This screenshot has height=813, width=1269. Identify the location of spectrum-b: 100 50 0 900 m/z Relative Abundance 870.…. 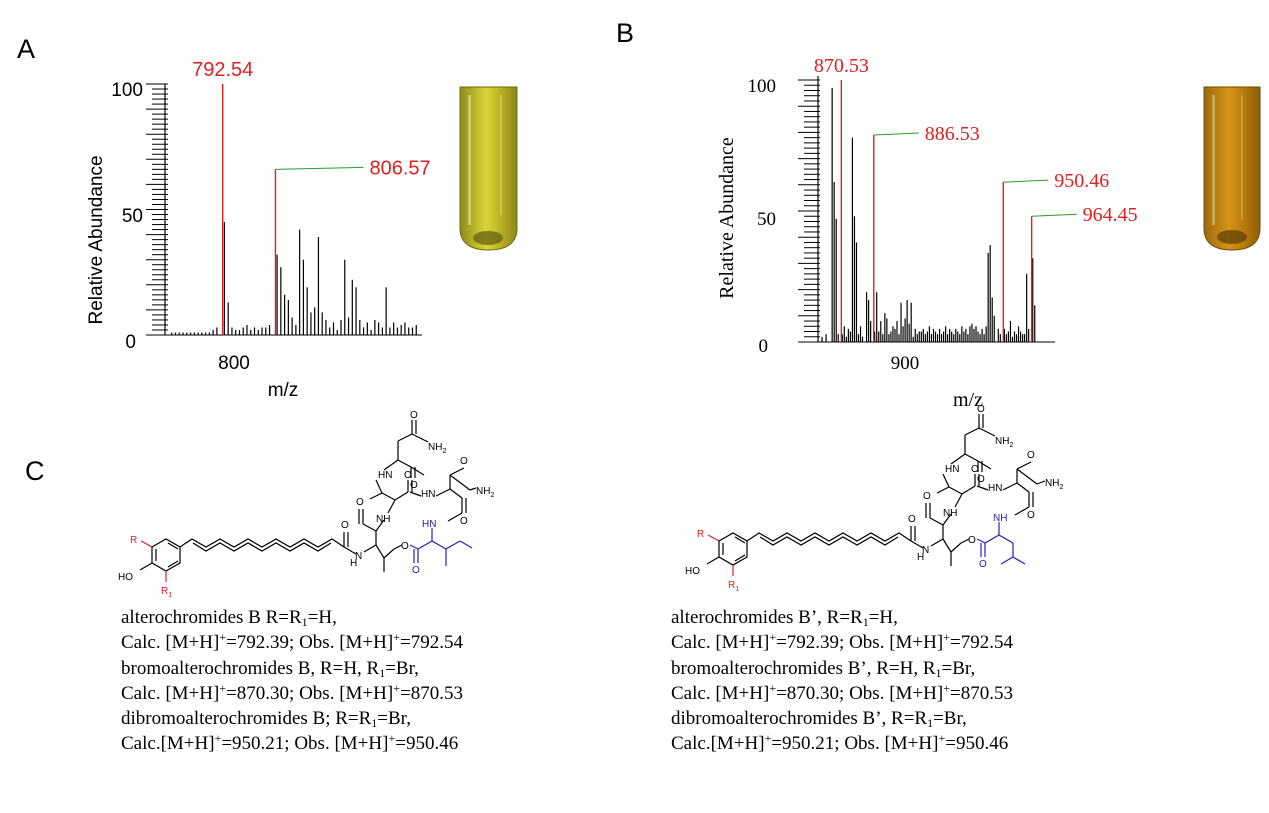
(927, 233).